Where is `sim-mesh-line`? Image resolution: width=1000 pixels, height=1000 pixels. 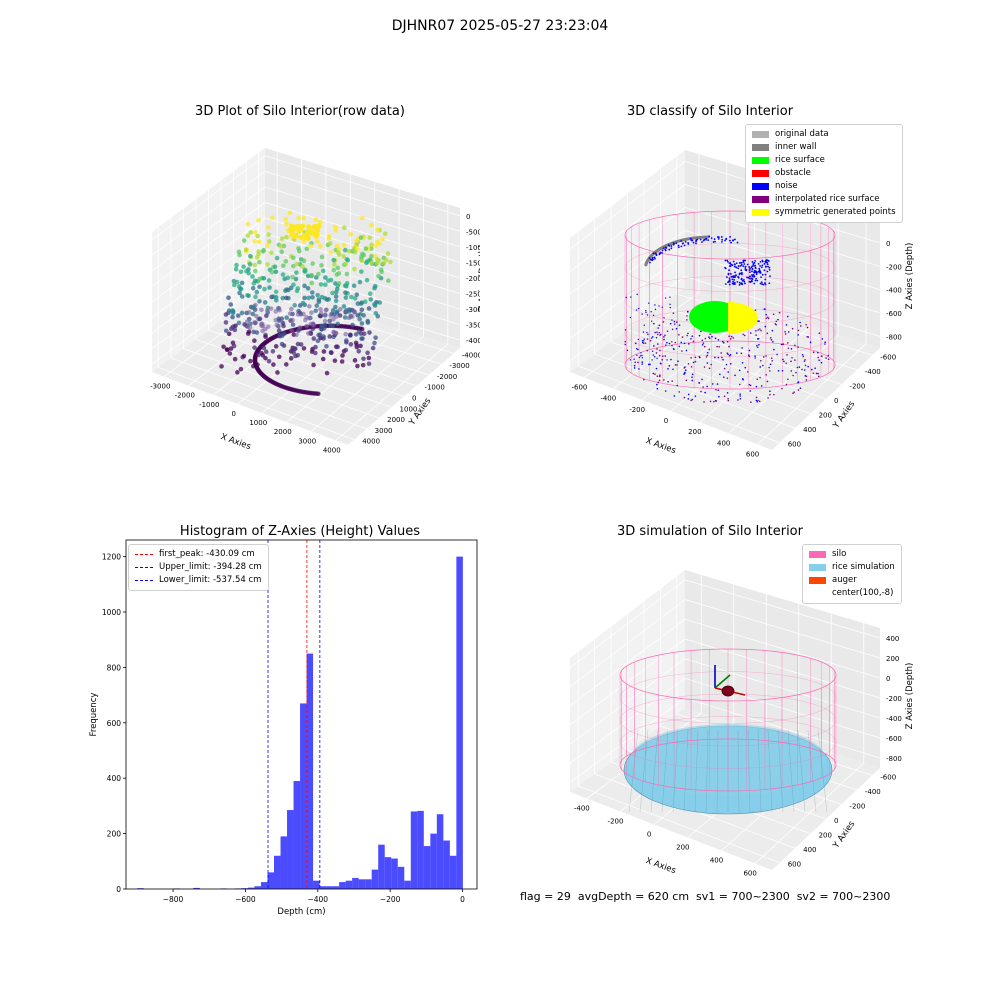
sim-mesh-line is located at coordinates (717, 771).